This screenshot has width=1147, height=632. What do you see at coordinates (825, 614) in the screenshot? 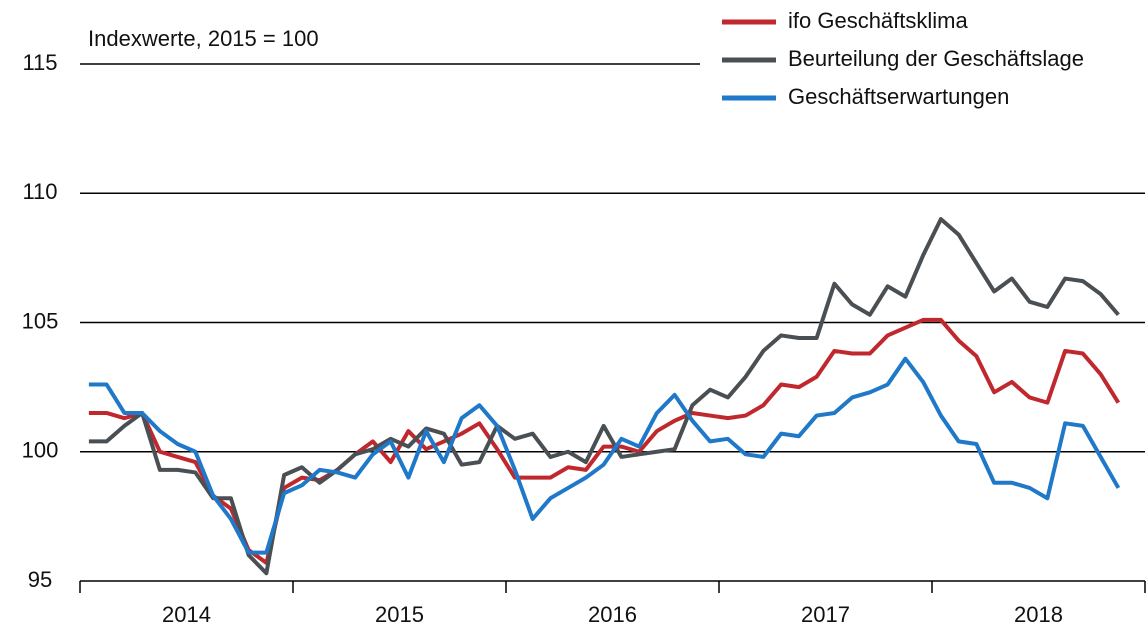
I see `x-tick-label: 2017` at bounding box center [825, 614].